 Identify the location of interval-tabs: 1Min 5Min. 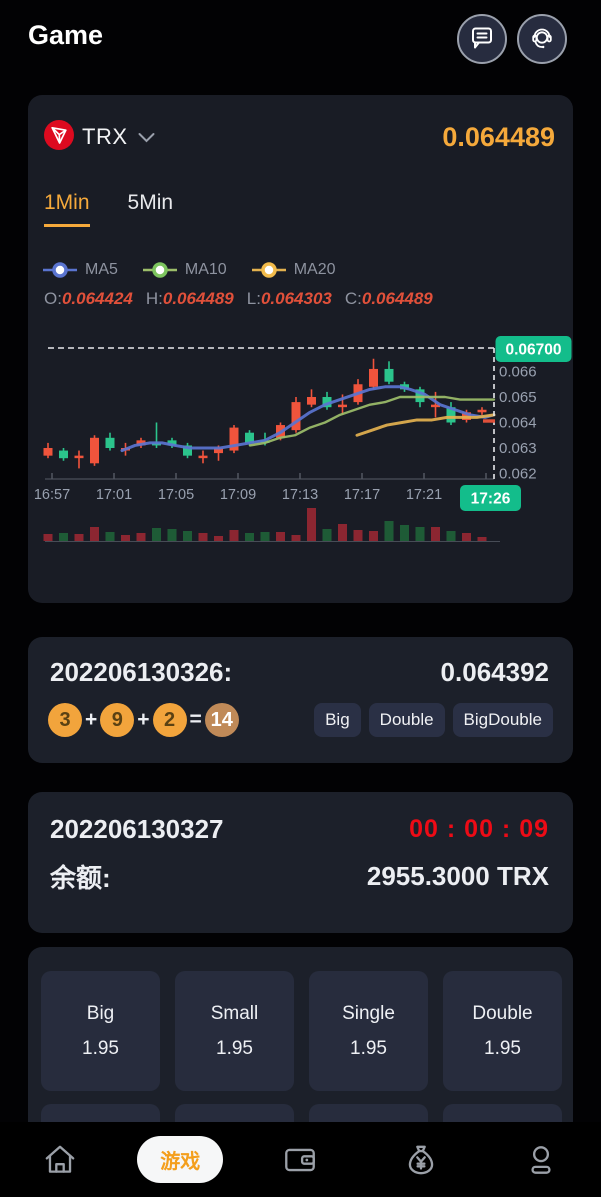
(108, 209).